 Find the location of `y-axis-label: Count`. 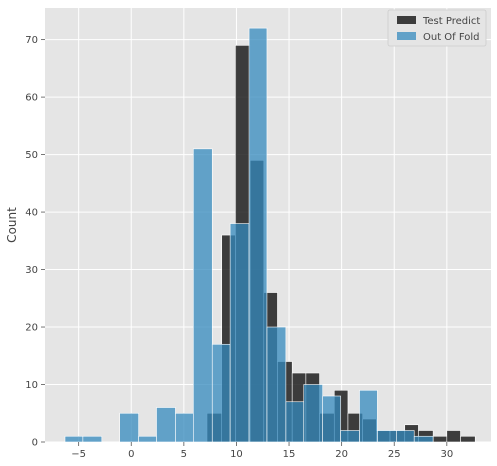

y-axis-label: Count is located at coordinates (12, 225).